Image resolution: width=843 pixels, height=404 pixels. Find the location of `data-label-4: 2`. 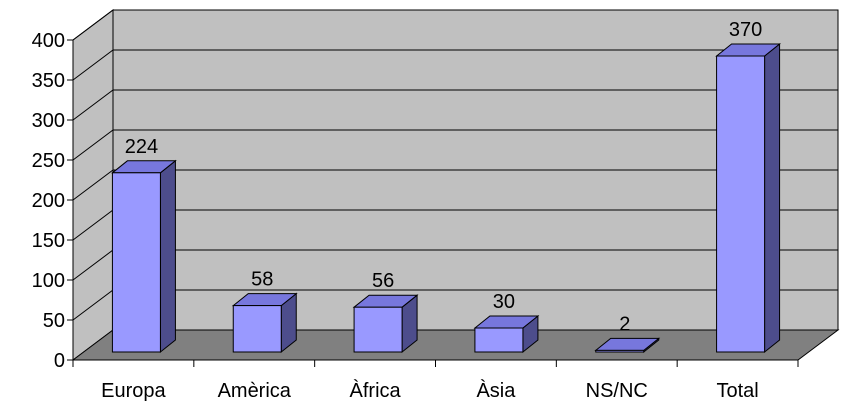

data-label-4: 2 is located at coordinates (624, 324).